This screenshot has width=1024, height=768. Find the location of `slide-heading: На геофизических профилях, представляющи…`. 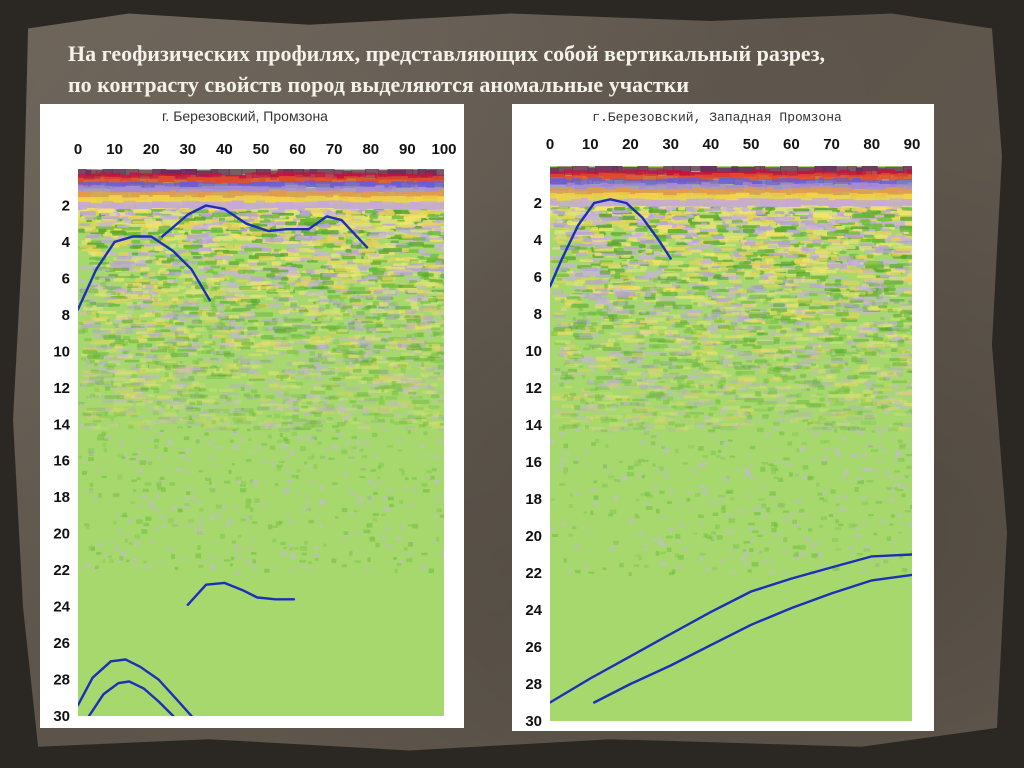

slide-heading: На геофизических профилях, представляющи… is located at coordinates (518, 69).